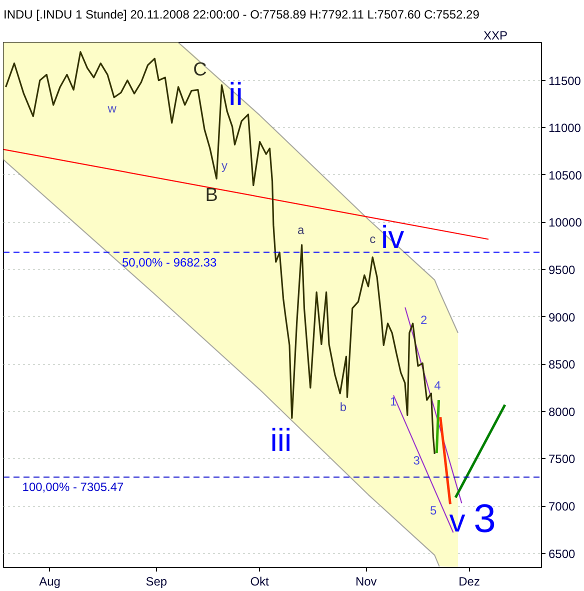 Image resolution: width=584 pixels, height=591 pixels. Describe the element at coordinates (200, 69) in the screenshot. I see `annotation: C` at that location.